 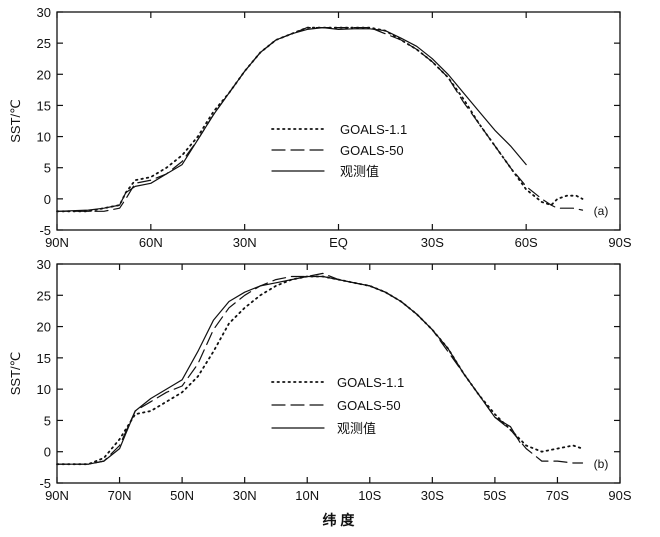 What do you see at coordinates (601, 464) in the screenshot?
I see `panel-label: (b)` at bounding box center [601, 464].